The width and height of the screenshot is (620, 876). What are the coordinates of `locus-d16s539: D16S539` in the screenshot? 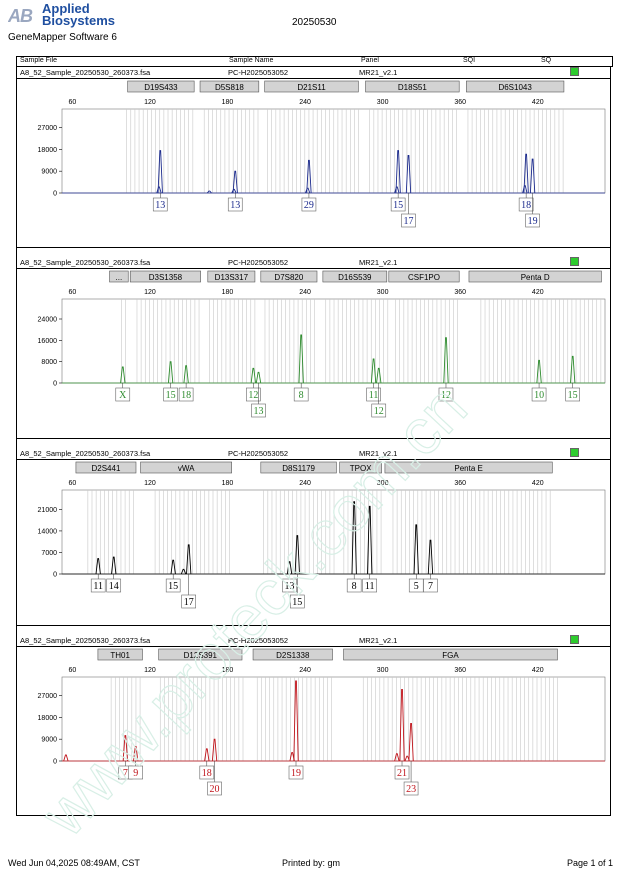 It's located at (355, 276).